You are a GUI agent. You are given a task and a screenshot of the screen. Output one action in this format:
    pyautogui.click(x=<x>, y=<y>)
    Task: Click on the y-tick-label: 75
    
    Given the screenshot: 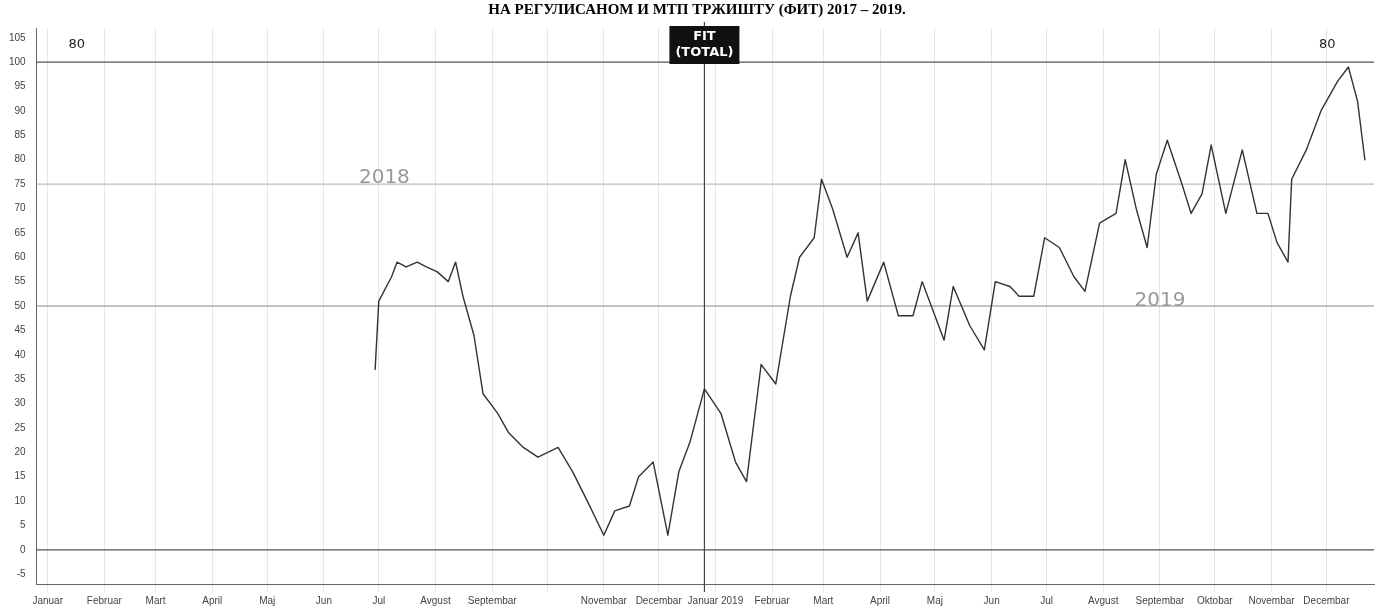 What is the action you would take?
    pyautogui.click(x=20, y=183)
    